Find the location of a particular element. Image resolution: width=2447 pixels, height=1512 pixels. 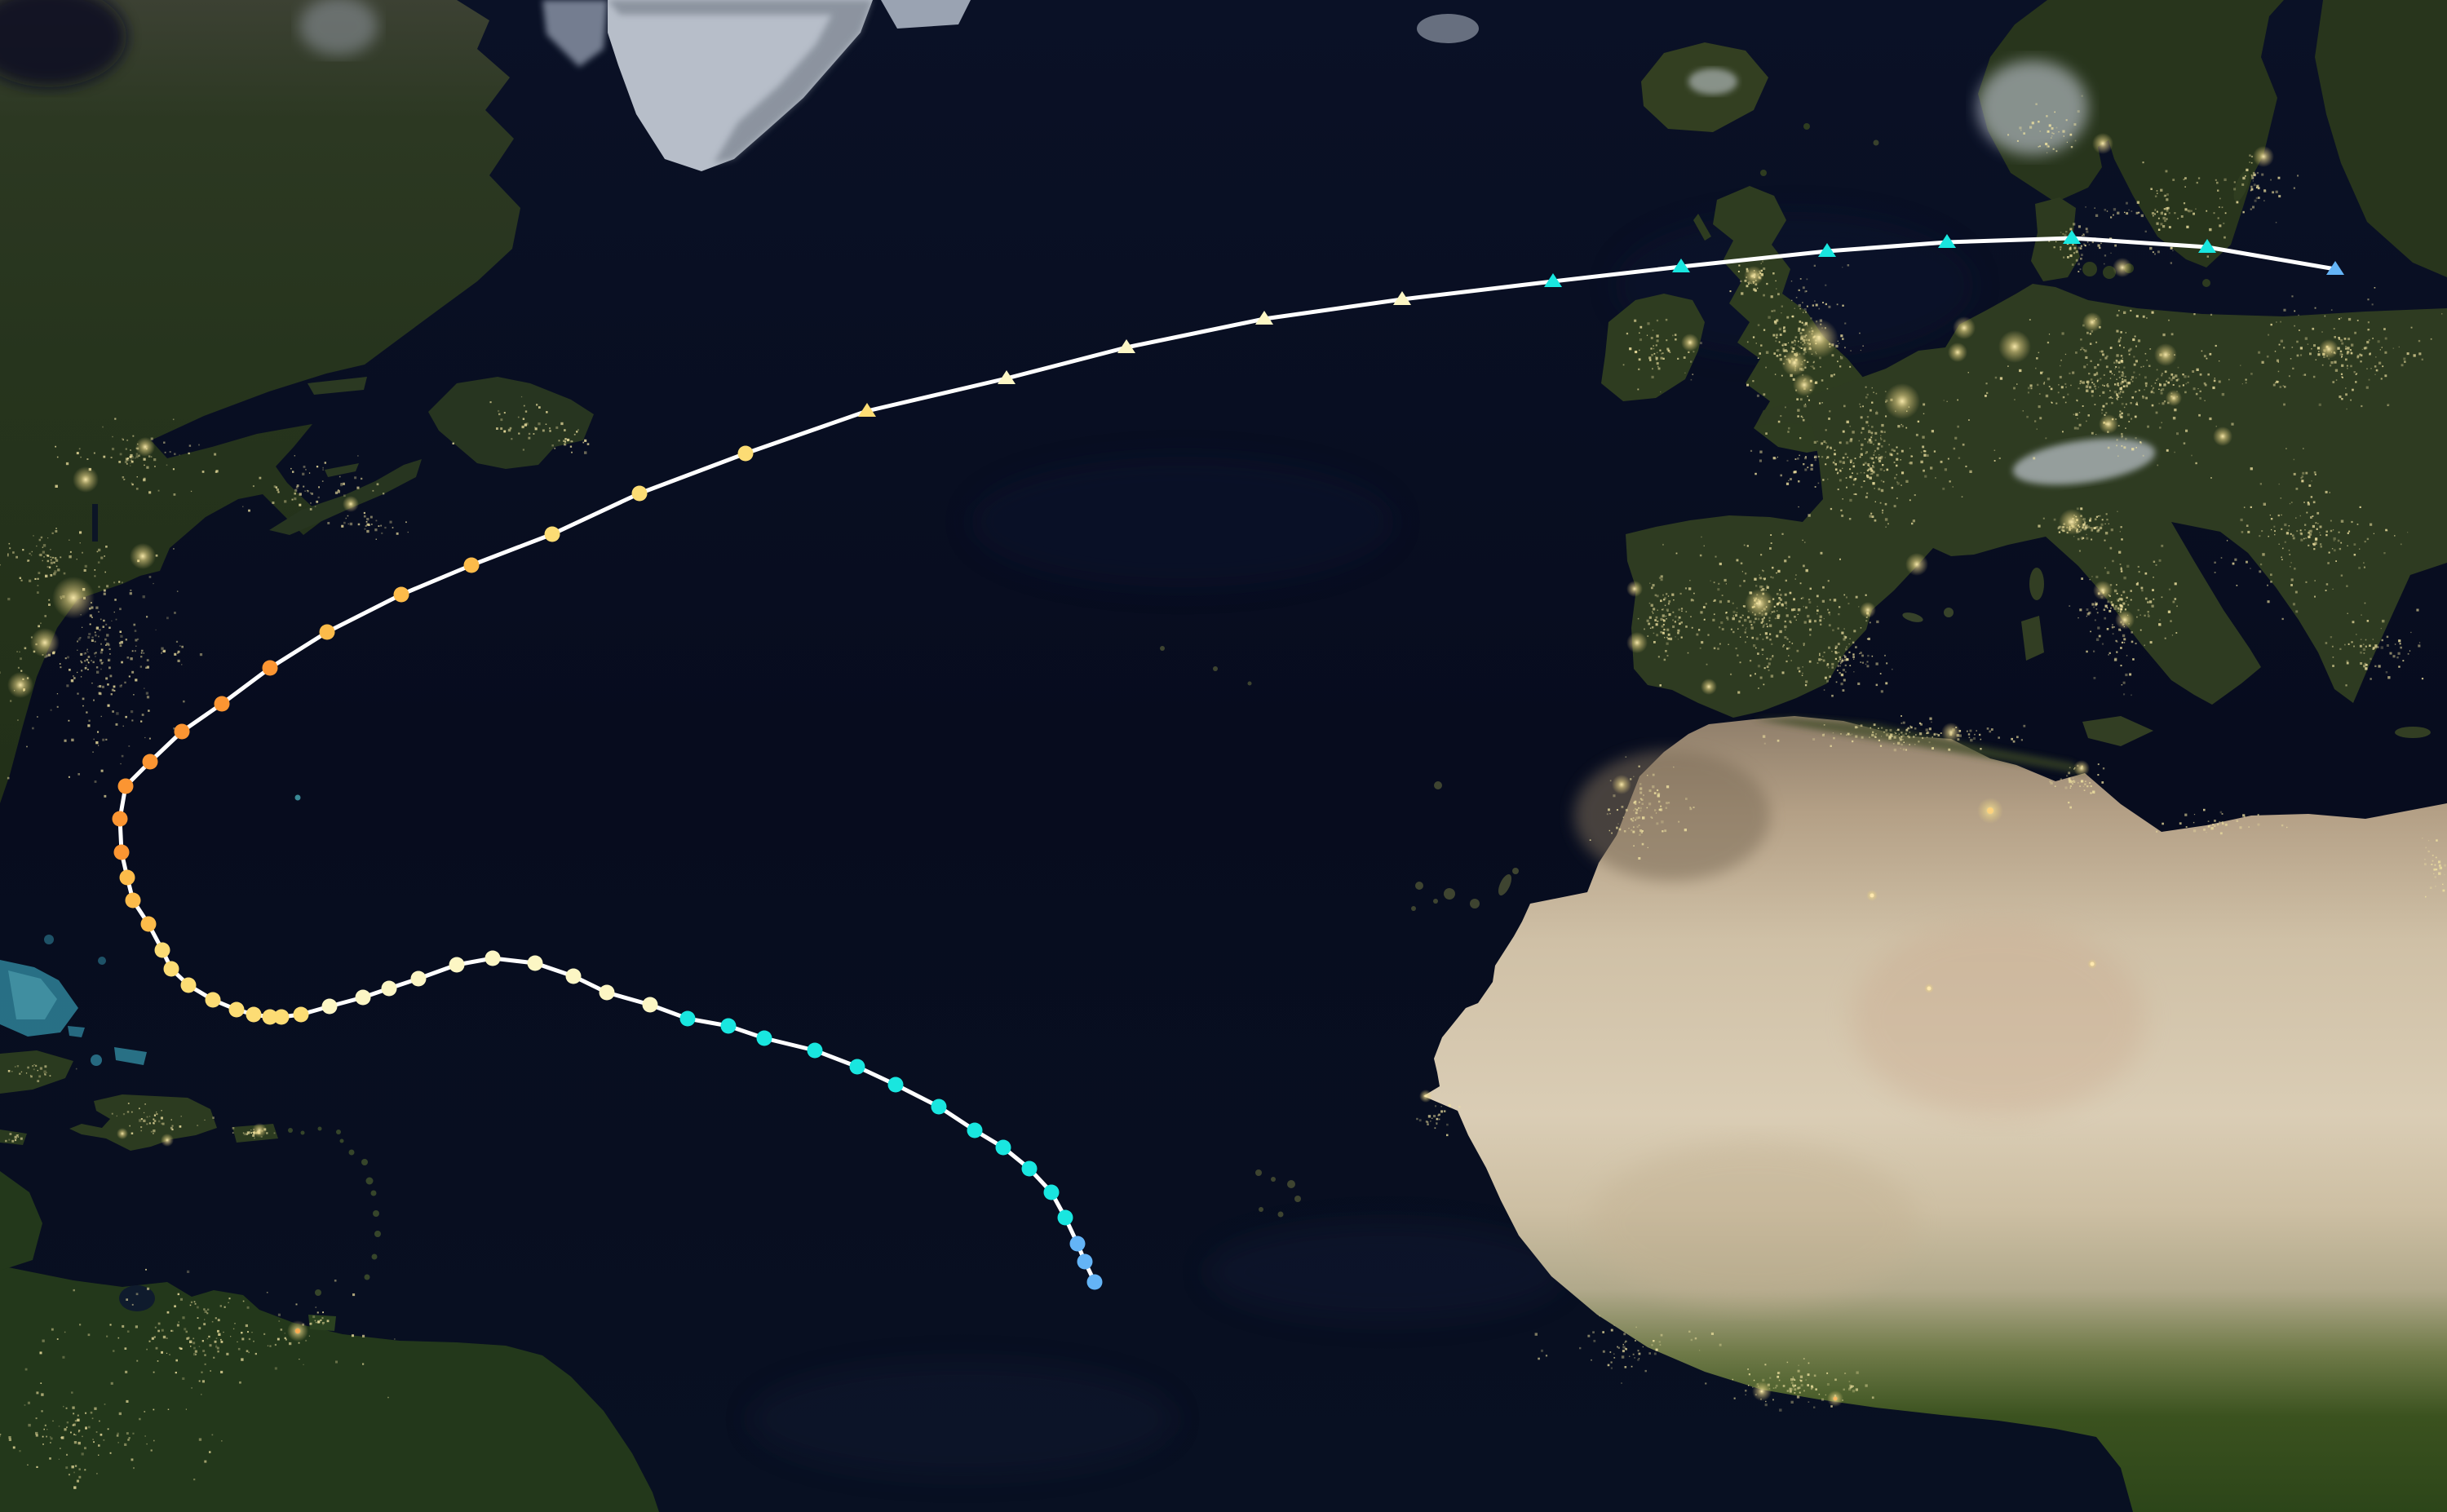

menorca is located at coordinates (1949, 612).